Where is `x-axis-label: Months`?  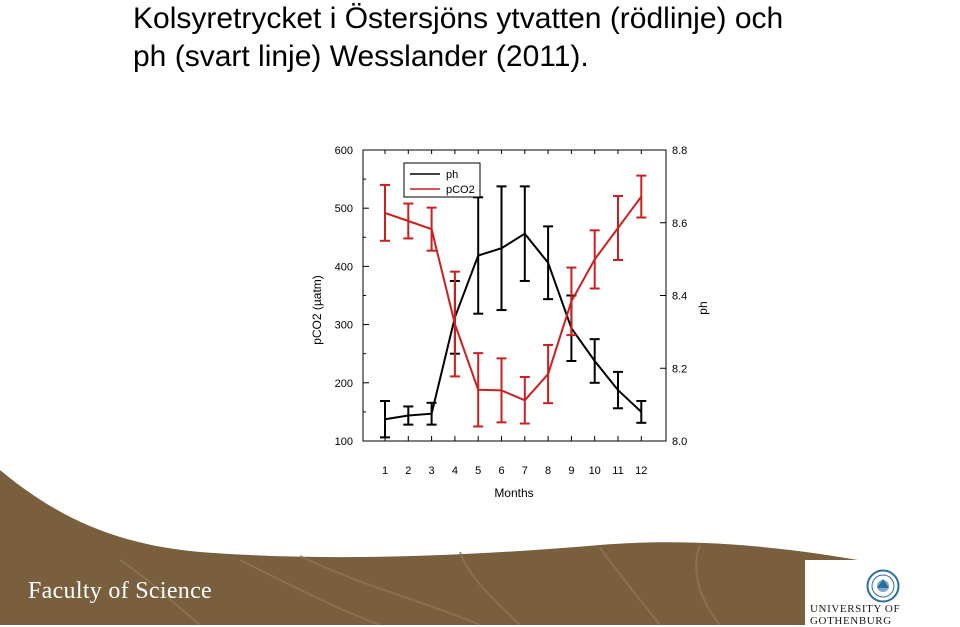 x-axis-label: Months is located at coordinates (513, 493).